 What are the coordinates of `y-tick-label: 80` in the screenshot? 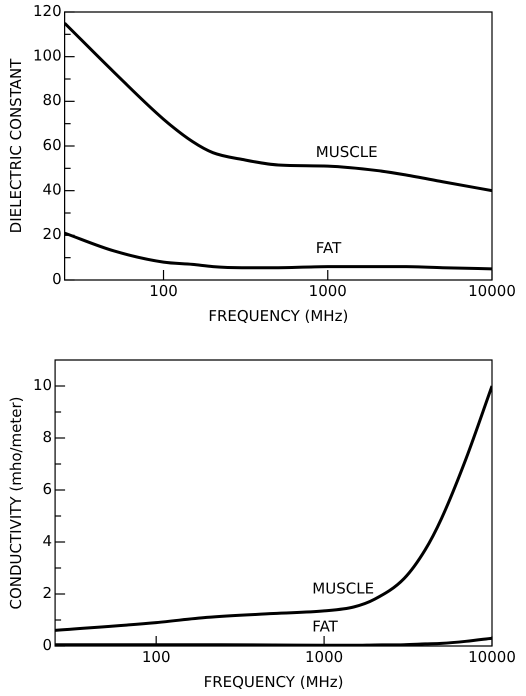 It's located at (52, 100).